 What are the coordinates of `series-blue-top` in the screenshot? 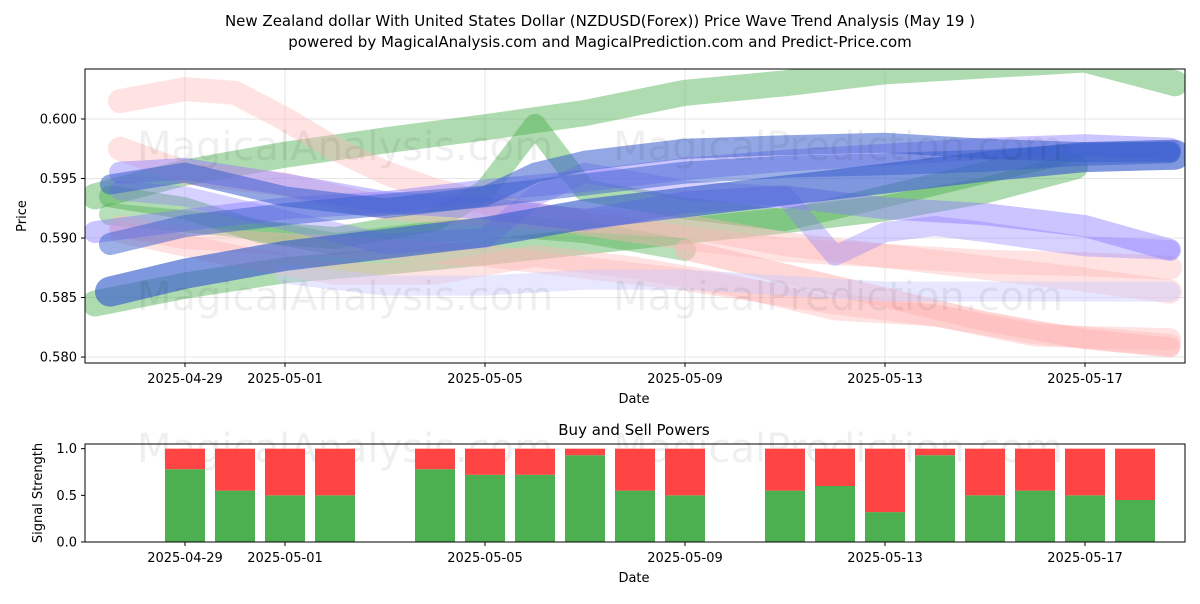 It's located at (640, 175).